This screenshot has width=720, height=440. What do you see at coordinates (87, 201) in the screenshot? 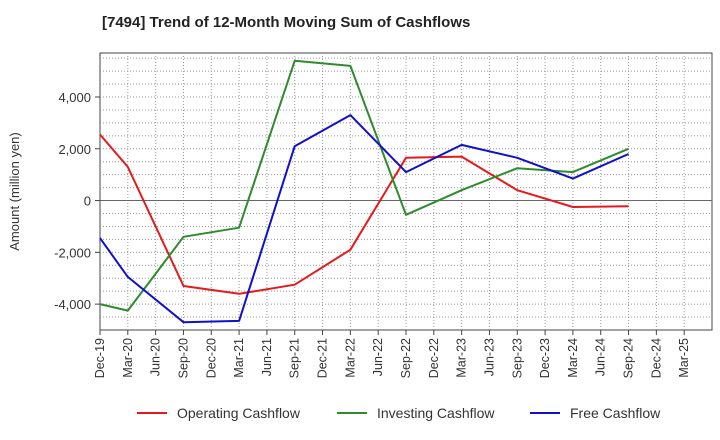
I see `y-tick-label: 0` at bounding box center [87, 201].